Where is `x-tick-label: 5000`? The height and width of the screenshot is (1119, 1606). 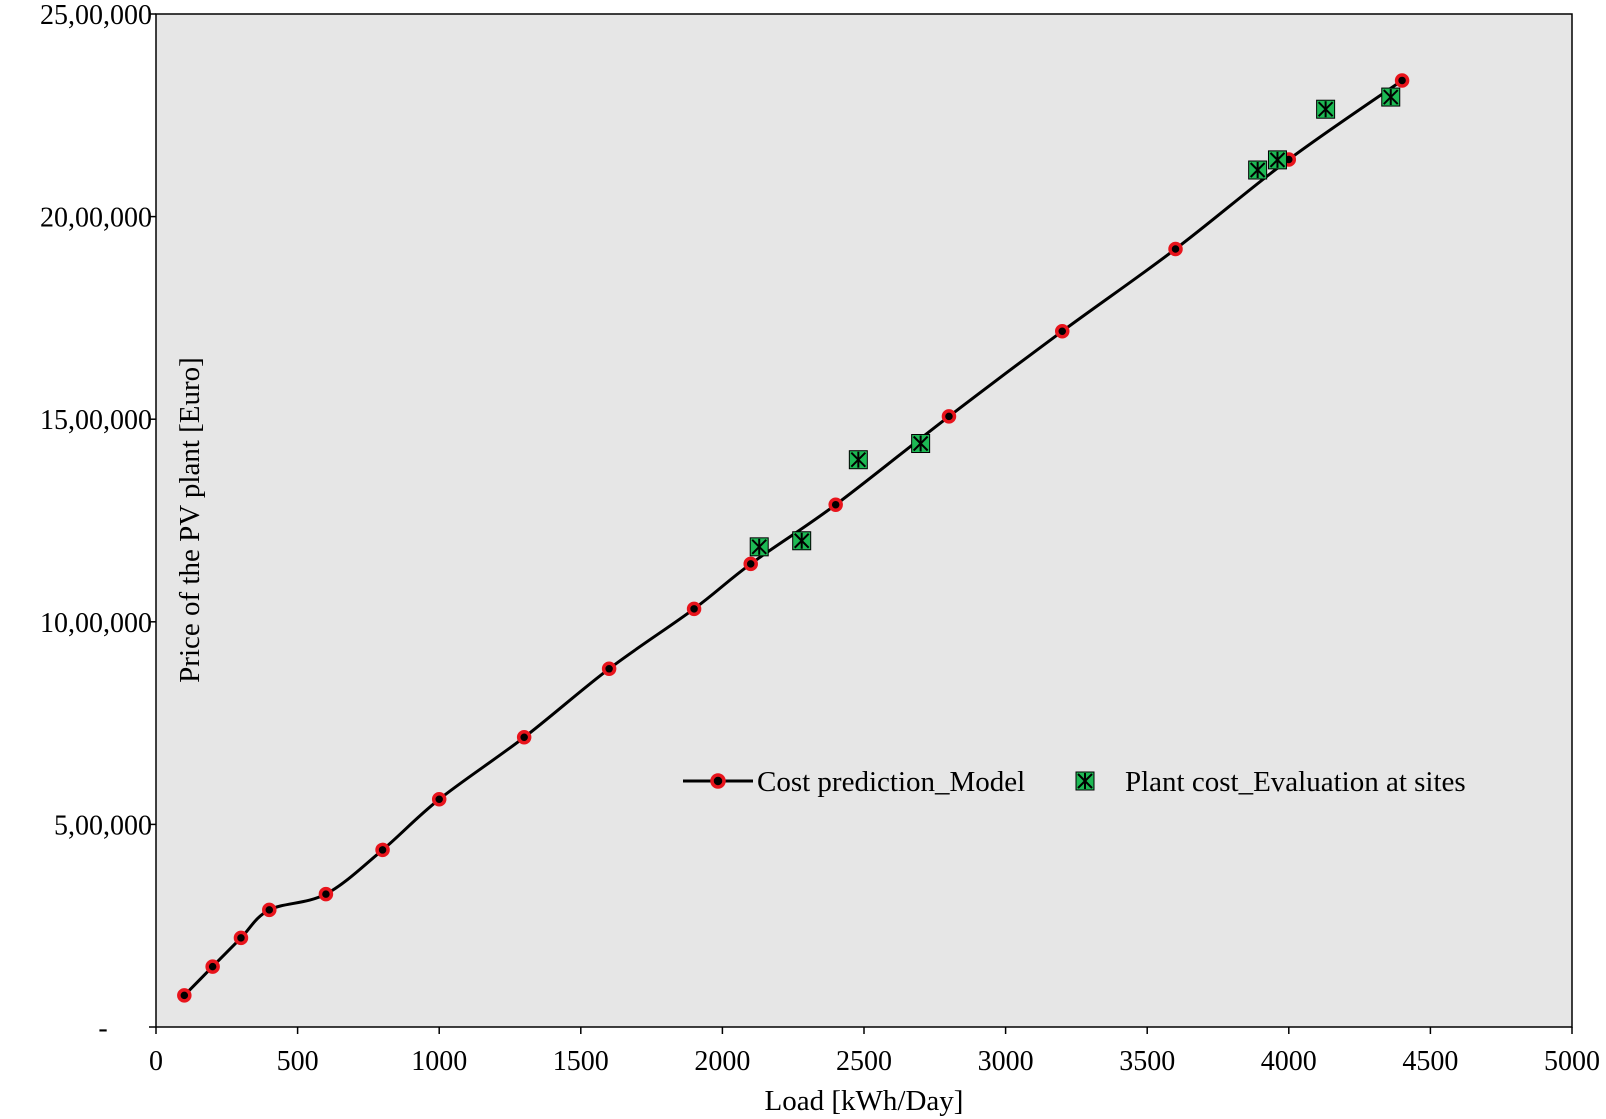
x-tick-label: 5000 is located at coordinates (1572, 1061).